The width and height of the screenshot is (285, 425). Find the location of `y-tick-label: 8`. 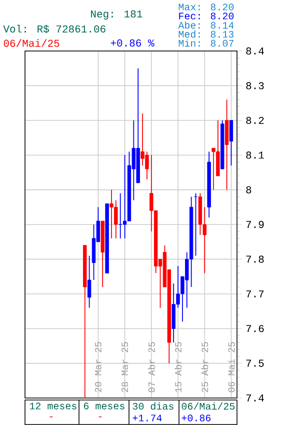

y-tick-label: 8 is located at coordinates (249, 190).